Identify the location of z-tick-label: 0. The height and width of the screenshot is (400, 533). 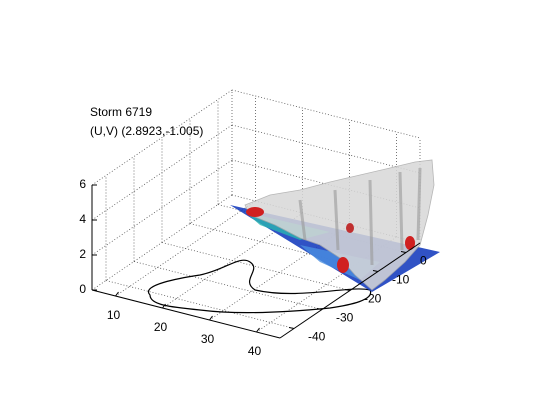
(82, 289).